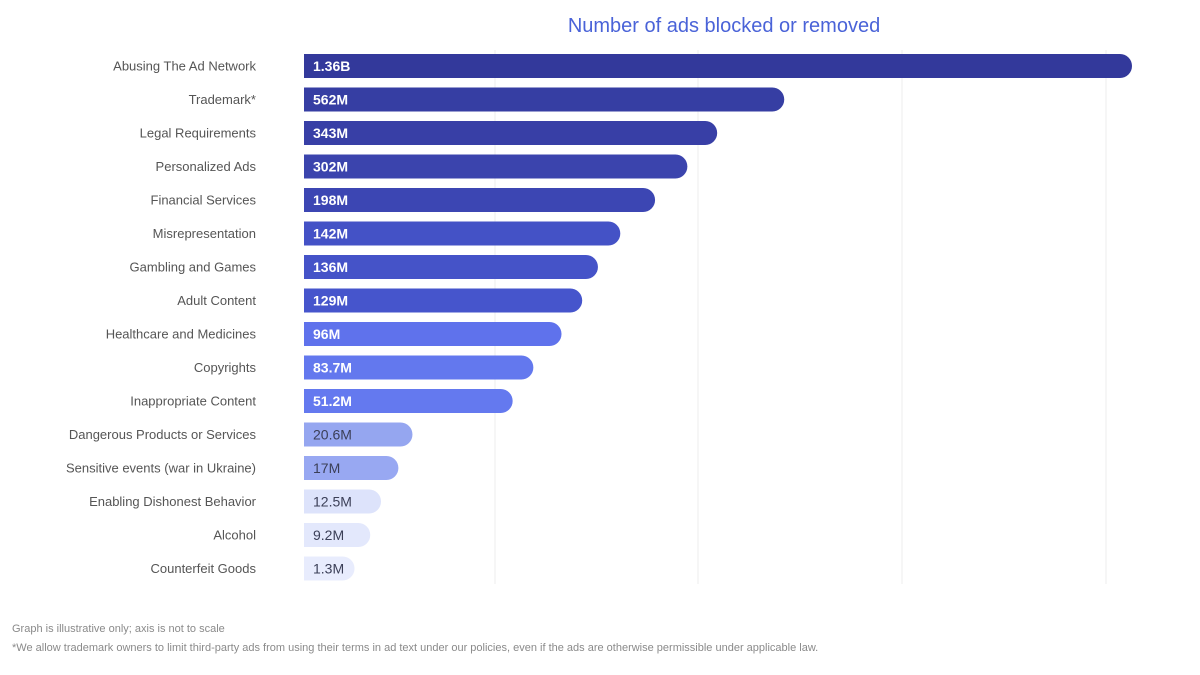 The width and height of the screenshot is (1200, 675). What do you see at coordinates (206, 166) in the screenshot?
I see `category-label: Personalized Ads` at bounding box center [206, 166].